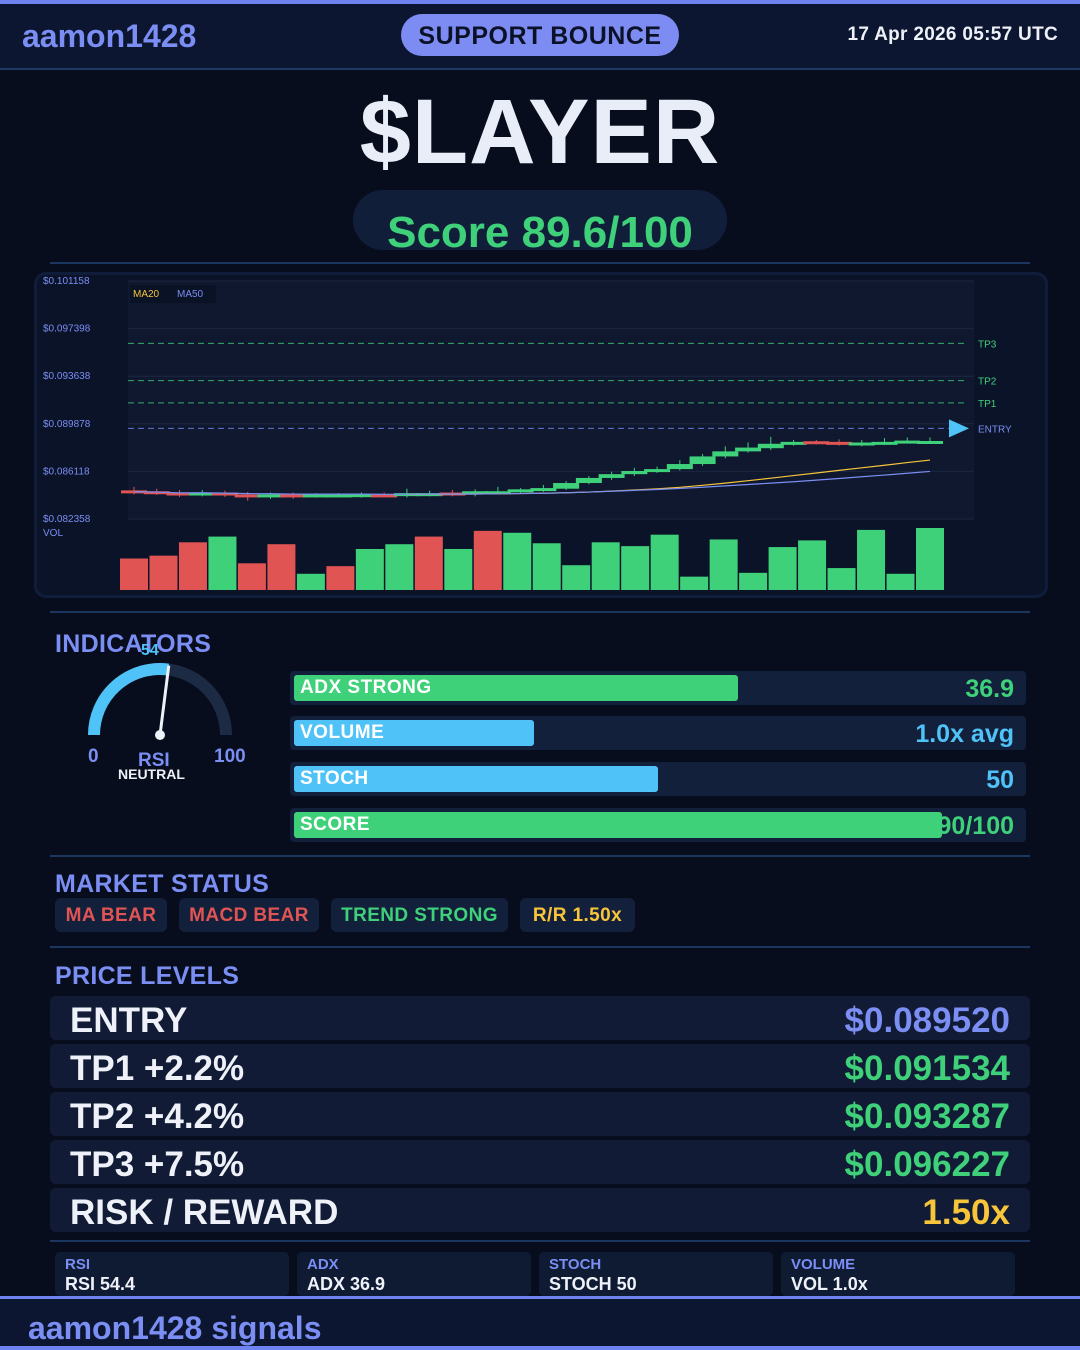 Image resolution: width=1080 pixels, height=1350 pixels. I want to click on rsi-max-label: 100, so click(230, 756).